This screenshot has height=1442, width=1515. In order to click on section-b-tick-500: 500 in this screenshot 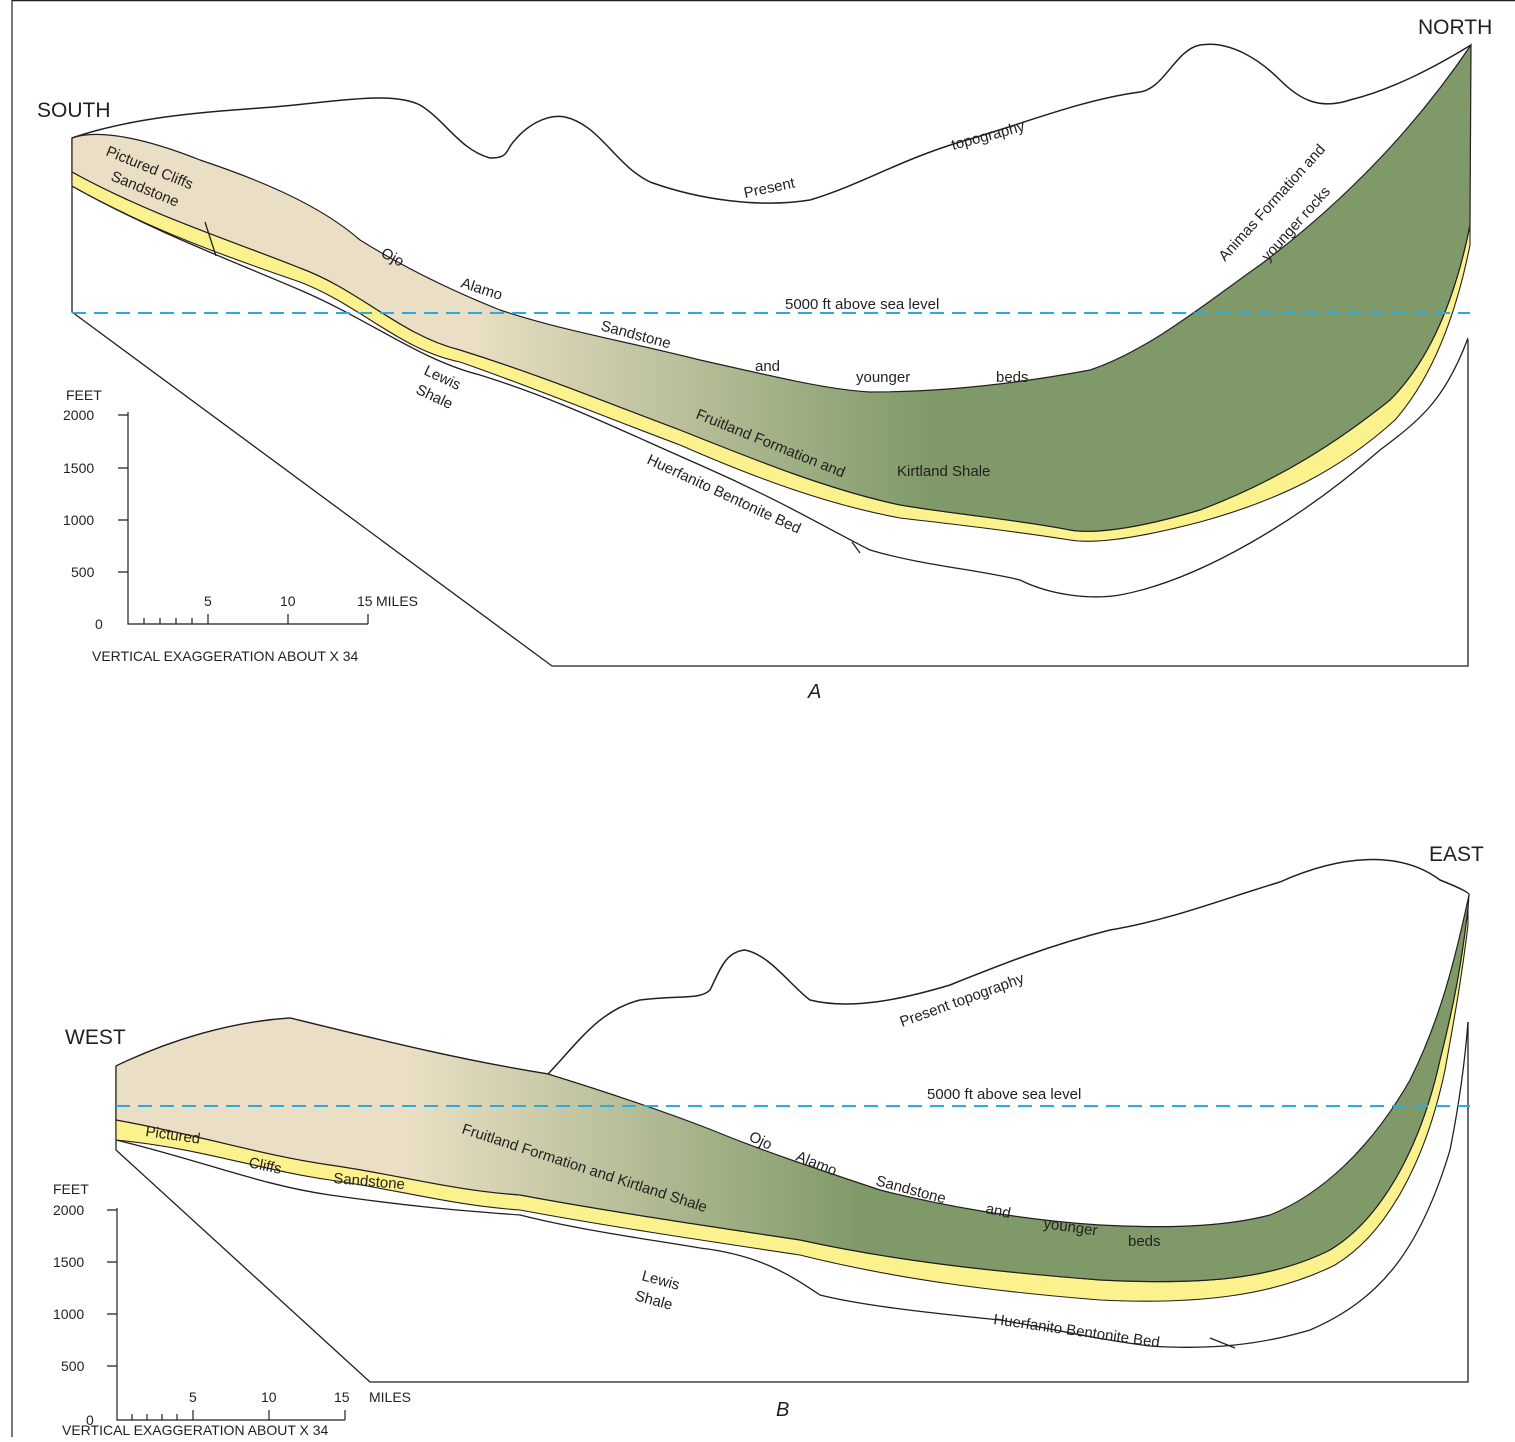, I will do `click(73, 1366)`.